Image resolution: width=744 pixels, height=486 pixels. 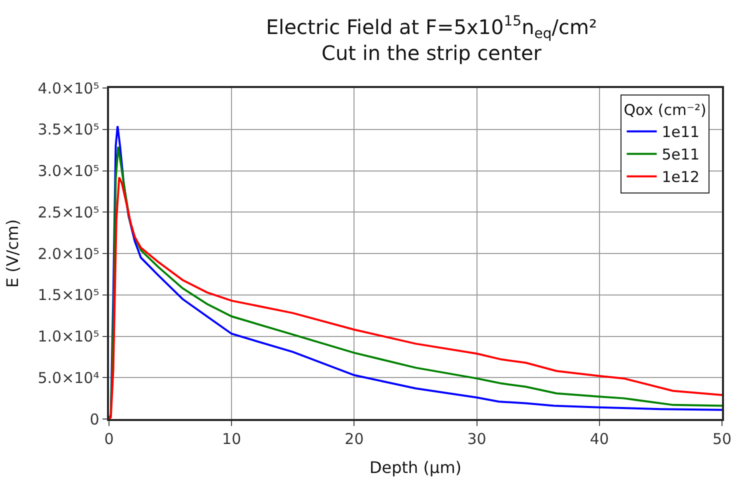 I want to click on legend-label: 5e11, so click(x=681, y=155).